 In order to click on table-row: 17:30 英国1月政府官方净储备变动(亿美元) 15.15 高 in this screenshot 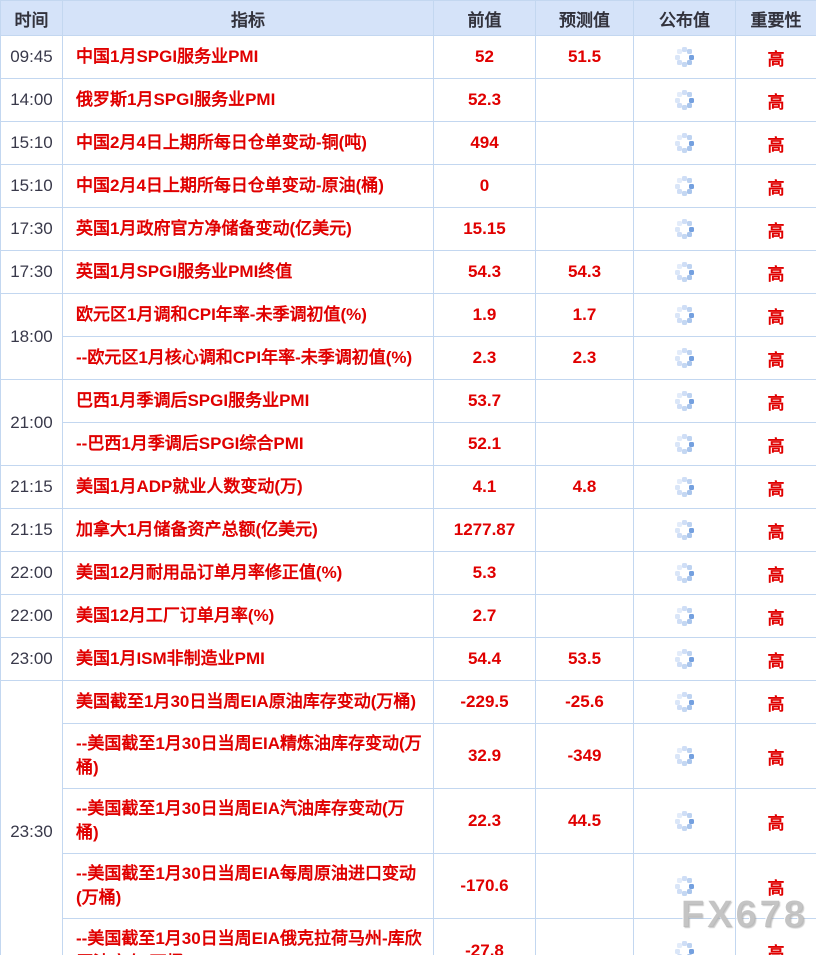, I will do `click(408, 229)`.